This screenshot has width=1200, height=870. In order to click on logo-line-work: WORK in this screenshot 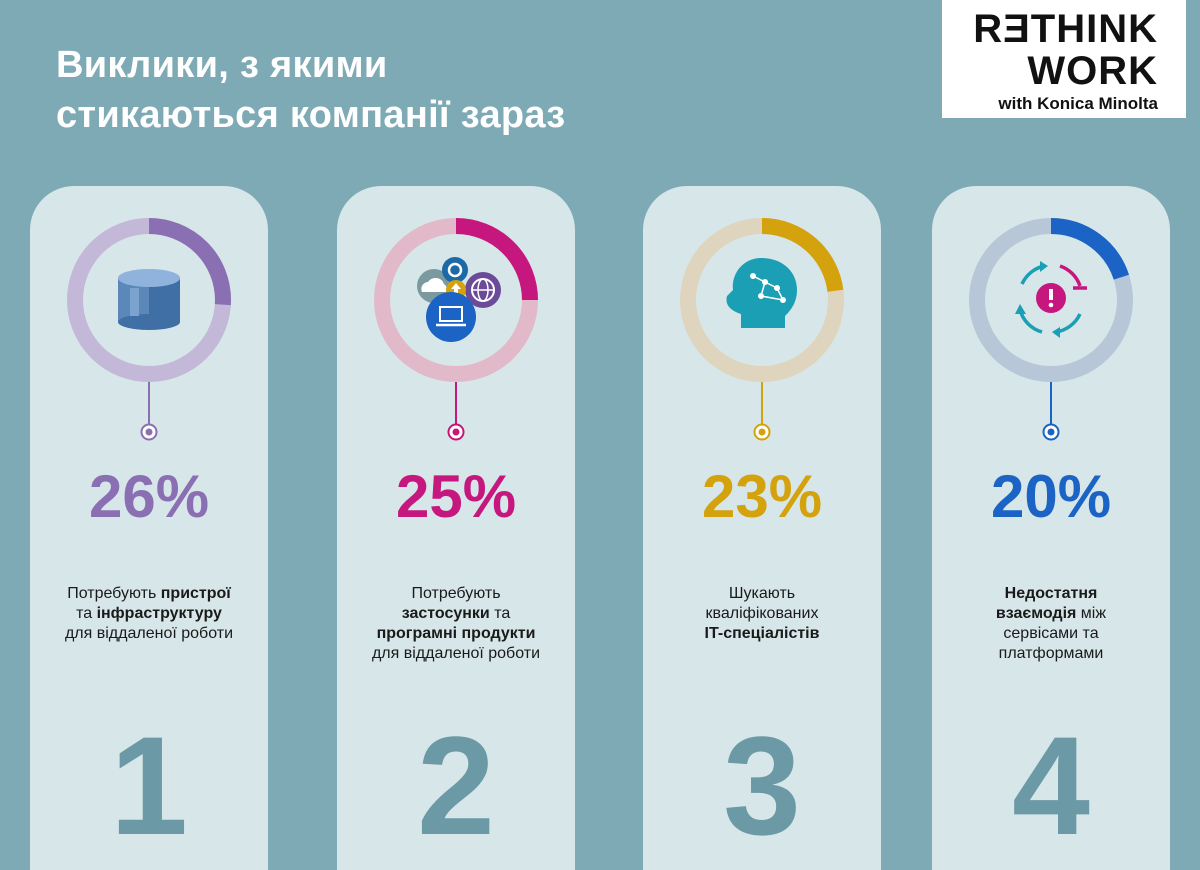, I will do `click(1092, 71)`.